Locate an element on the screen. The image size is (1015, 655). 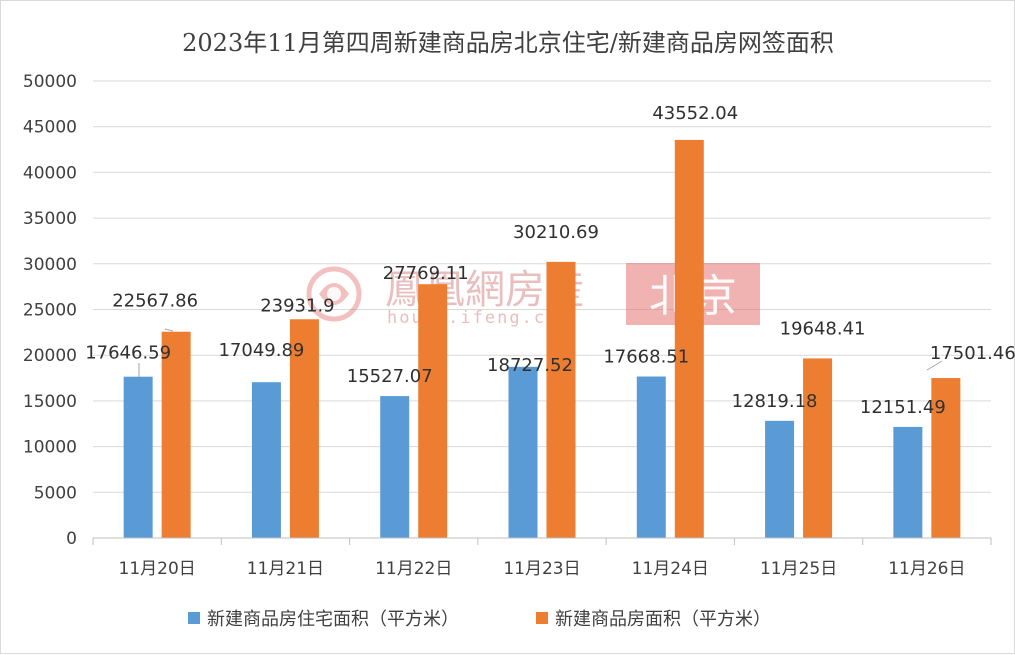
data-label: 17501.46 is located at coordinates (972, 353).